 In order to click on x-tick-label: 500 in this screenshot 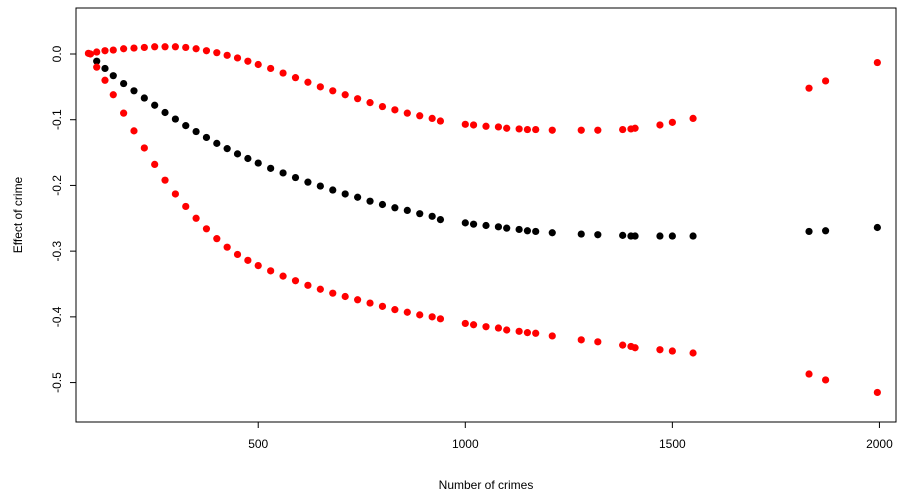, I will do `click(258, 444)`.